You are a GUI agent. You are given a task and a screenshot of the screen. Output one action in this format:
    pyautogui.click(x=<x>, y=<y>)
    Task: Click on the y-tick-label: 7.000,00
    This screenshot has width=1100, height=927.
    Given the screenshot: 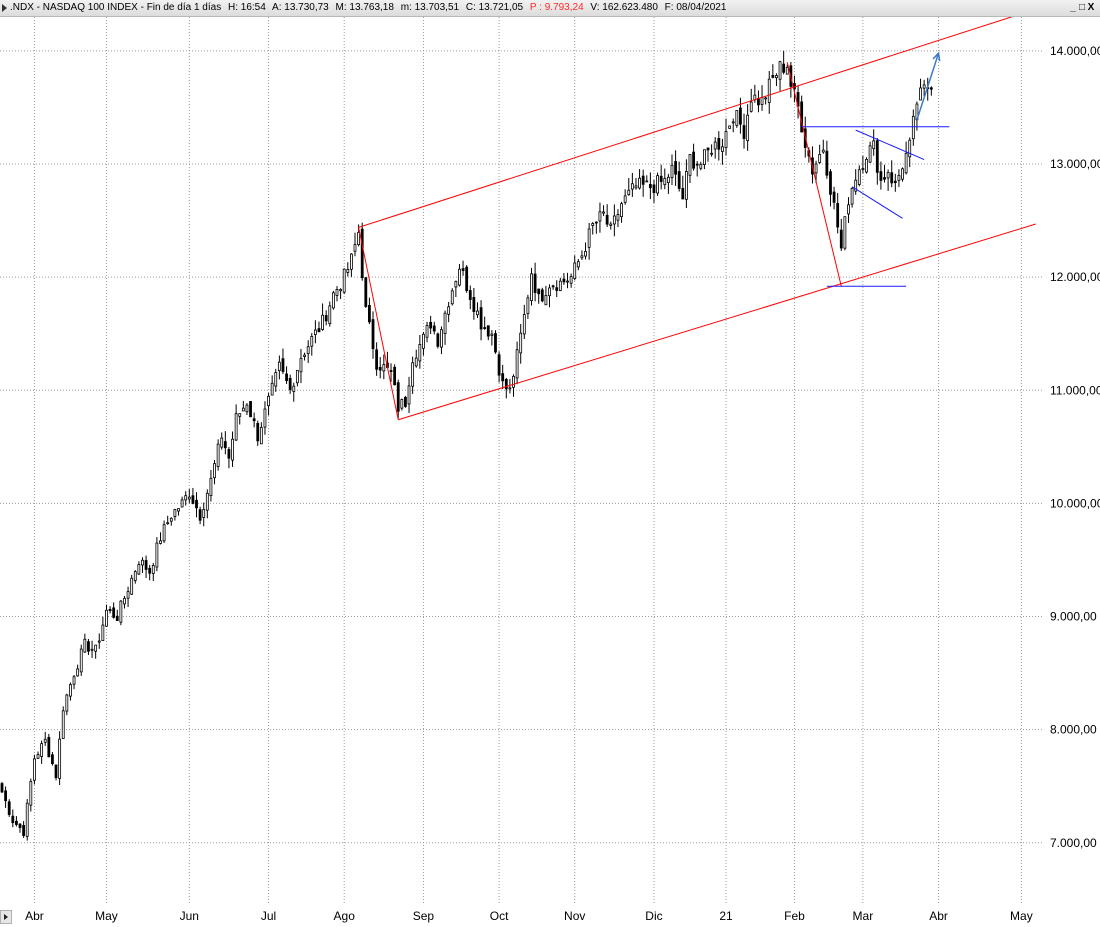 What is the action you would take?
    pyautogui.click(x=1073, y=843)
    